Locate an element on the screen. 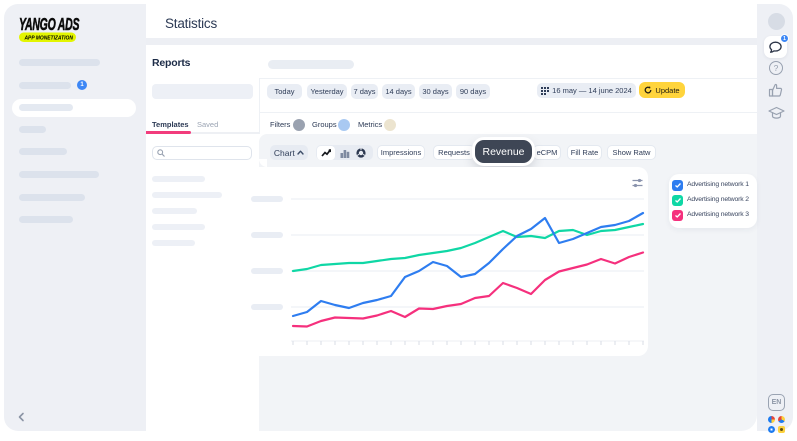  svg-text: YANGO ADS is located at coordinates (49, 24).